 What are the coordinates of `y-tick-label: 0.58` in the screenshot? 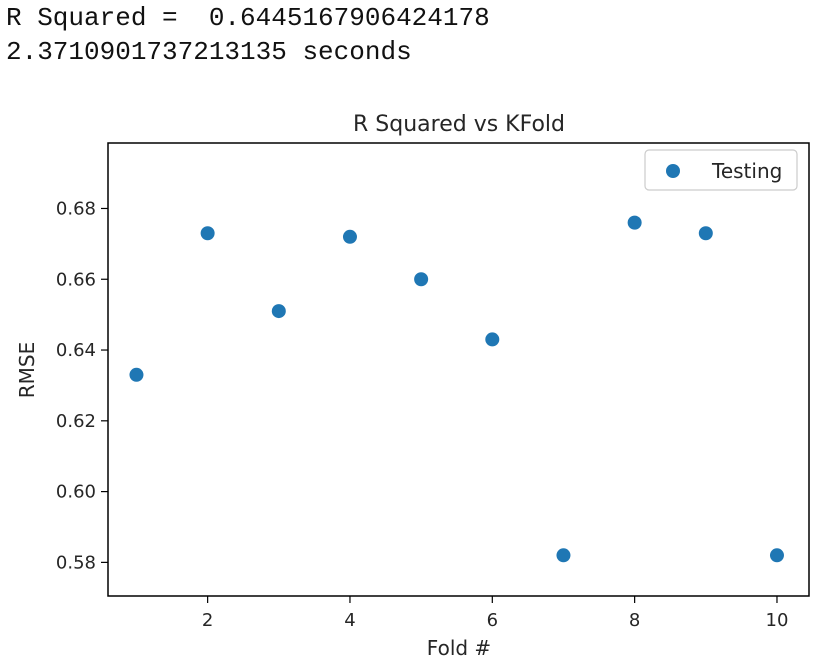 It's located at (76, 562).